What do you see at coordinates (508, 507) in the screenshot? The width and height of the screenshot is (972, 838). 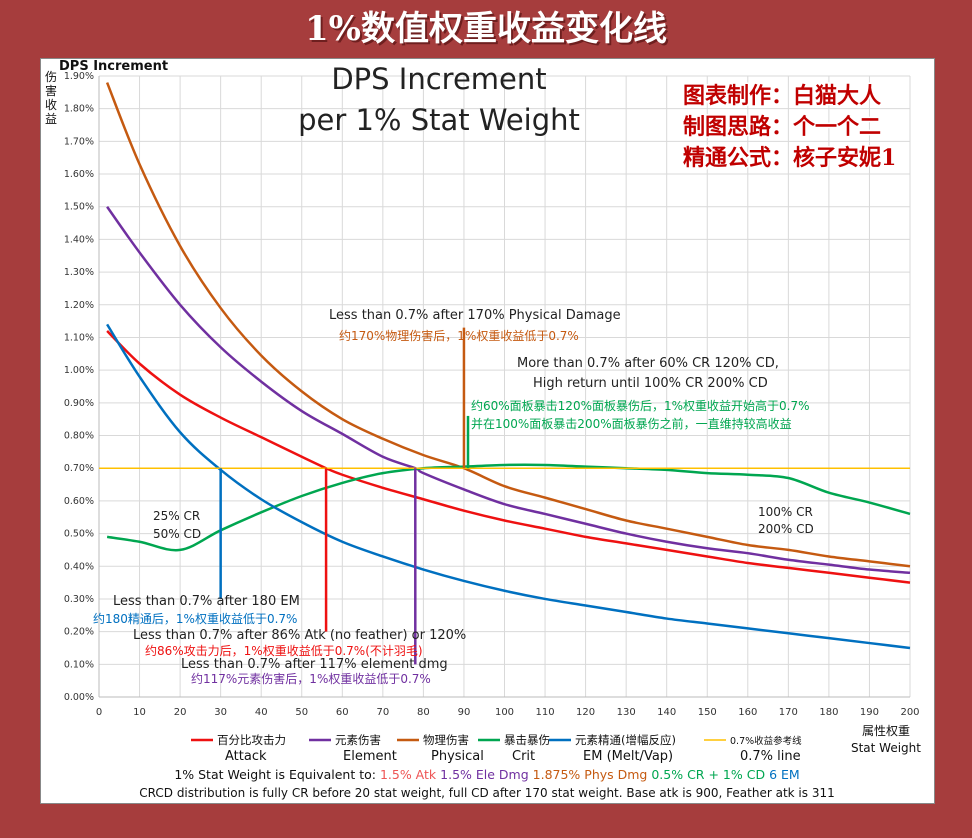 I see `series-line-crit` at bounding box center [508, 507].